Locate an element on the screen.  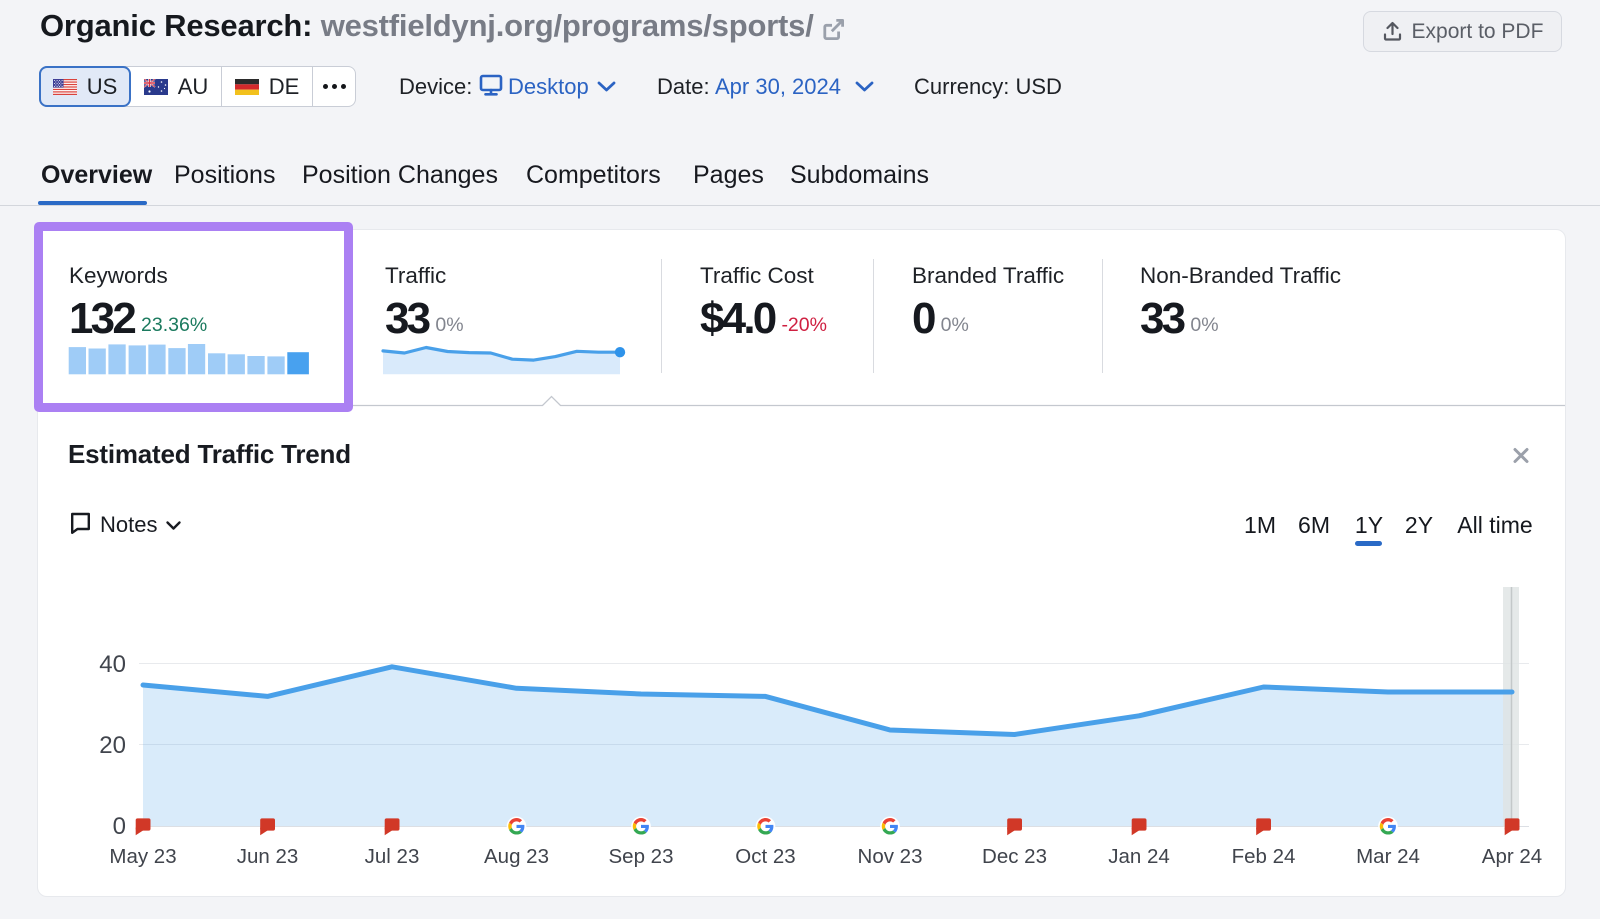
svg-text: 0 is located at coordinates (119, 826).